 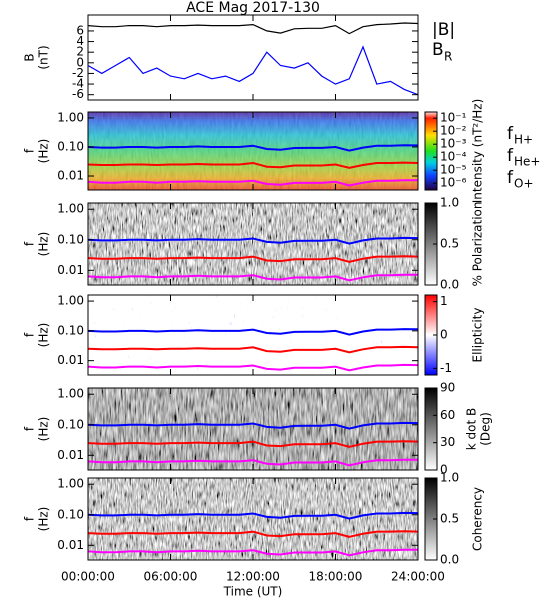 What do you see at coordinates (44, 57) in the screenshot?
I see `y-axis-unit: (nT)` at bounding box center [44, 57].